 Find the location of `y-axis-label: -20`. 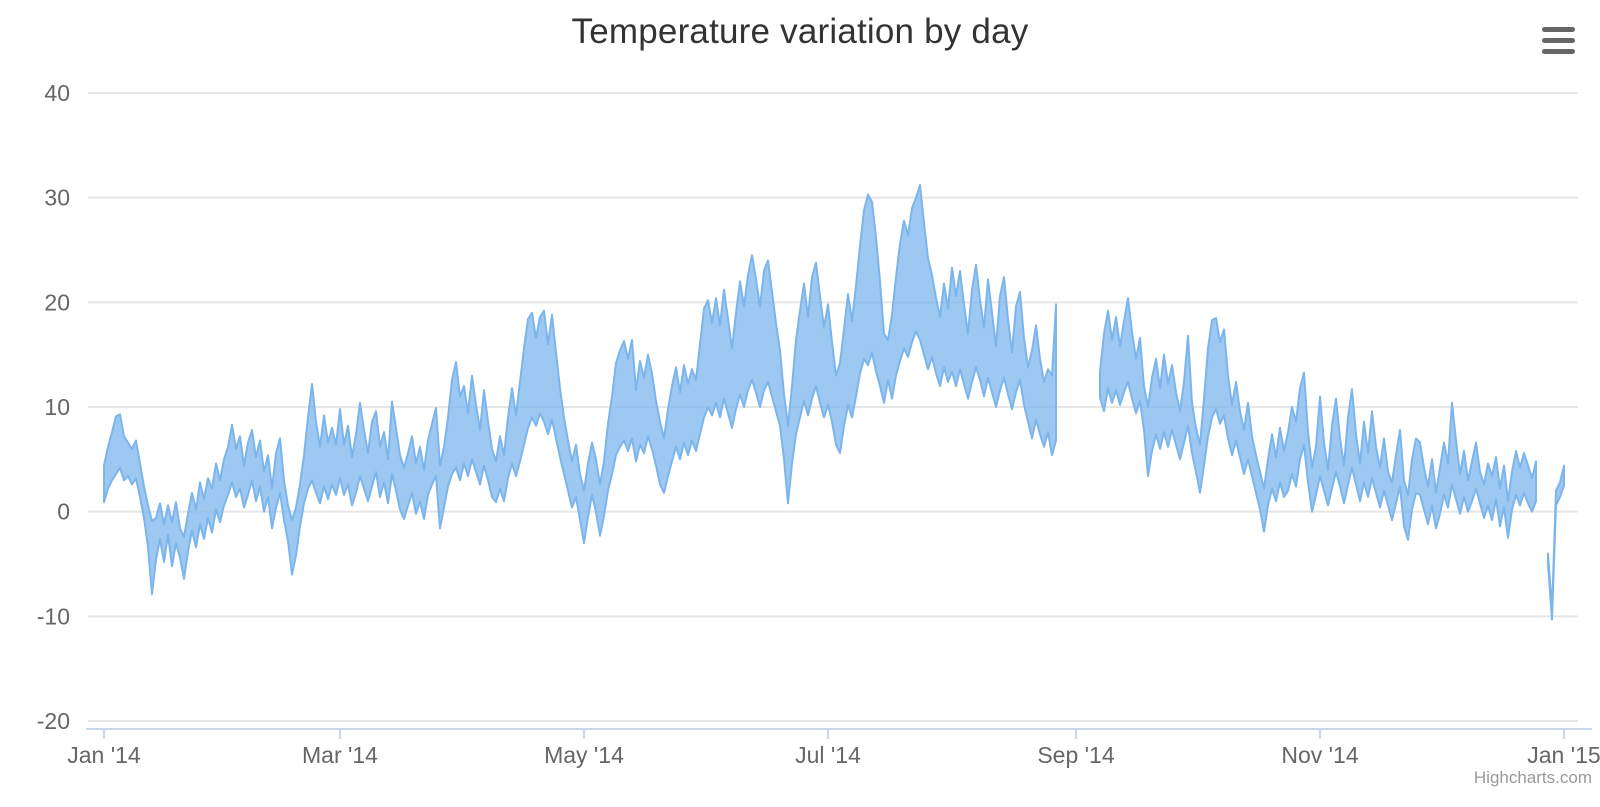

y-axis-label: -20 is located at coordinates (53, 721).